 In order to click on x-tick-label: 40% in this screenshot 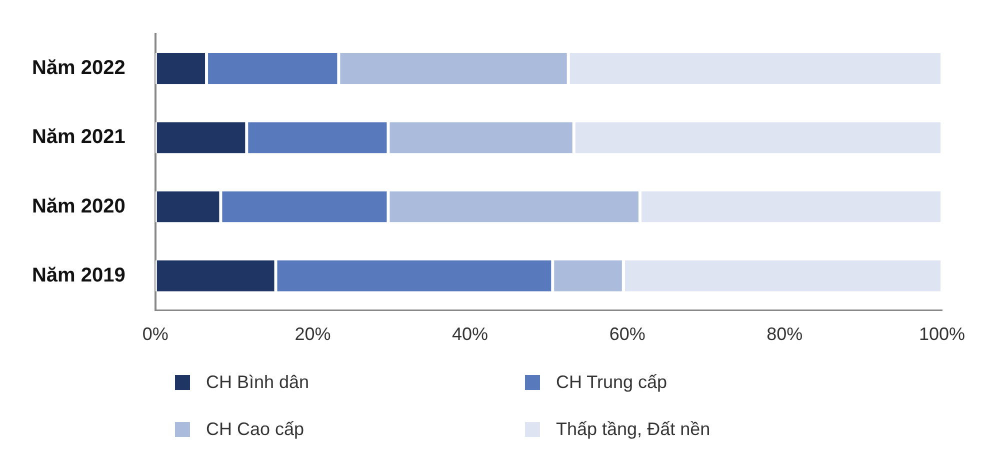, I will do `click(470, 334)`.